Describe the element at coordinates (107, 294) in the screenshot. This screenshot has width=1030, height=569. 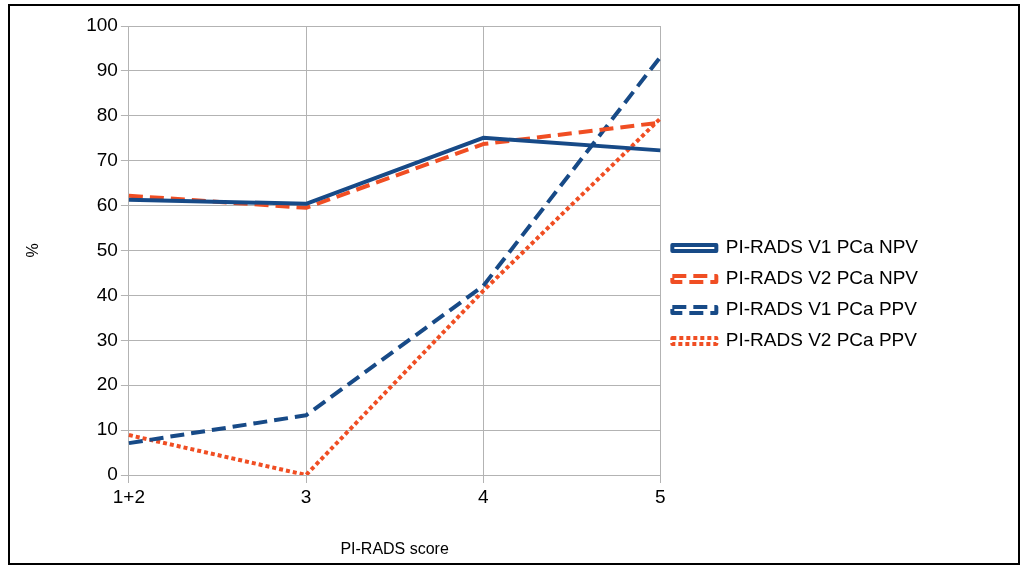
I see `y-tick-label: 40` at that location.